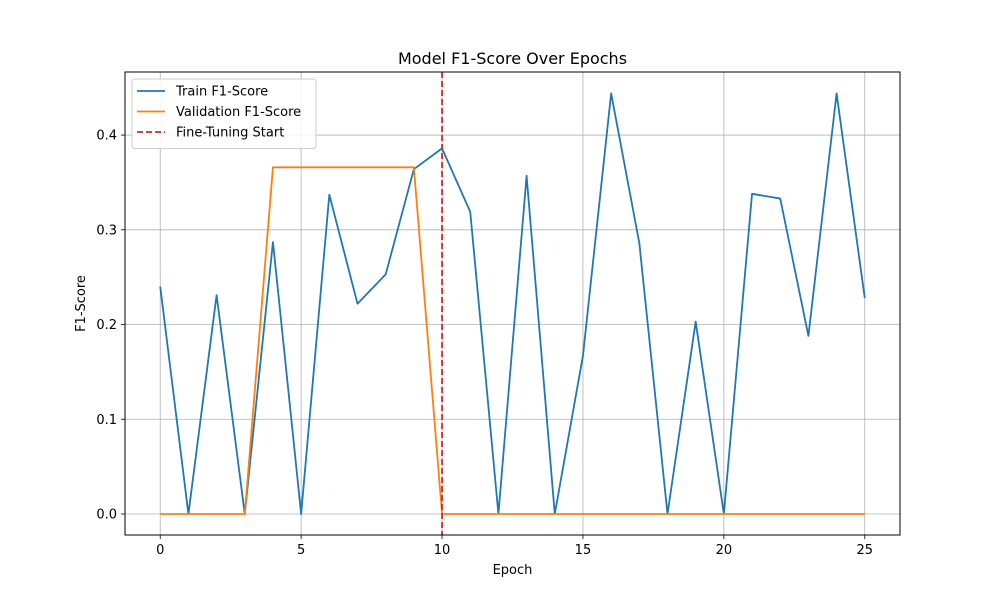 The image size is (1000, 600). I want to click on legend-label-fine-tuning-start: Fine-Tuning Start, so click(230, 133).